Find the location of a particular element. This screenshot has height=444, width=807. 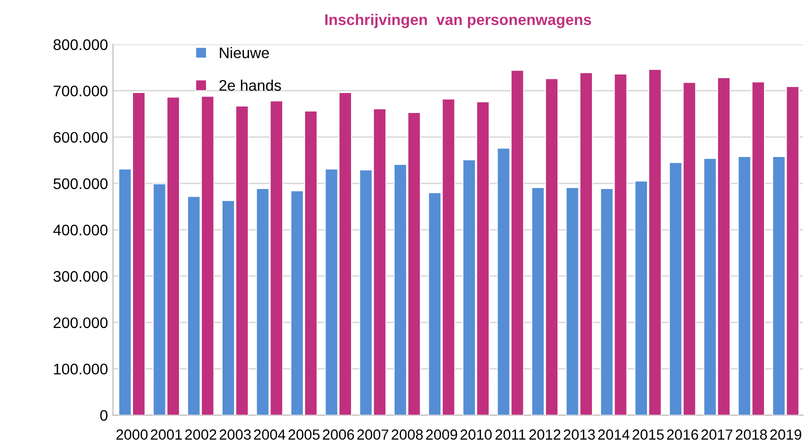

x-tick-label: 2003 is located at coordinates (235, 434).